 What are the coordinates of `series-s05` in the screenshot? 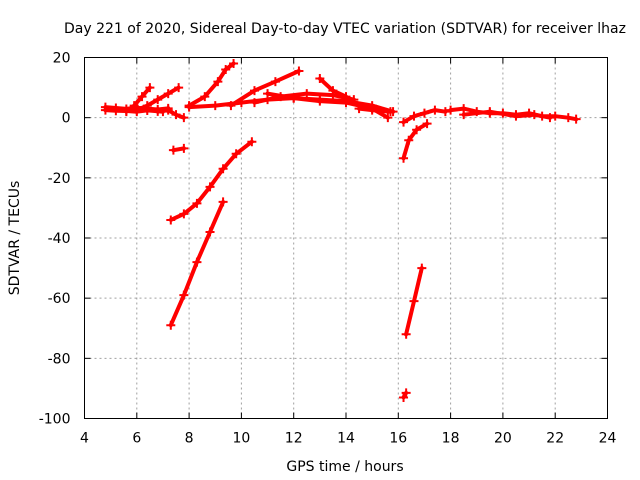 It's located at (176, 114).